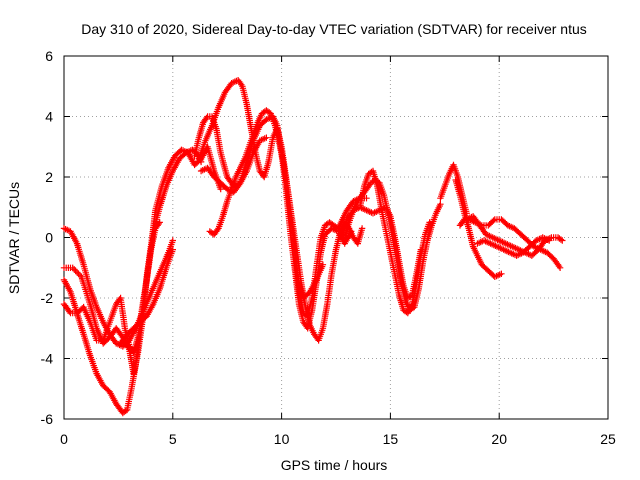 The width and height of the screenshot is (640, 480). What do you see at coordinates (49, 56) in the screenshot?
I see `y-tick-label: 6` at bounding box center [49, 56].